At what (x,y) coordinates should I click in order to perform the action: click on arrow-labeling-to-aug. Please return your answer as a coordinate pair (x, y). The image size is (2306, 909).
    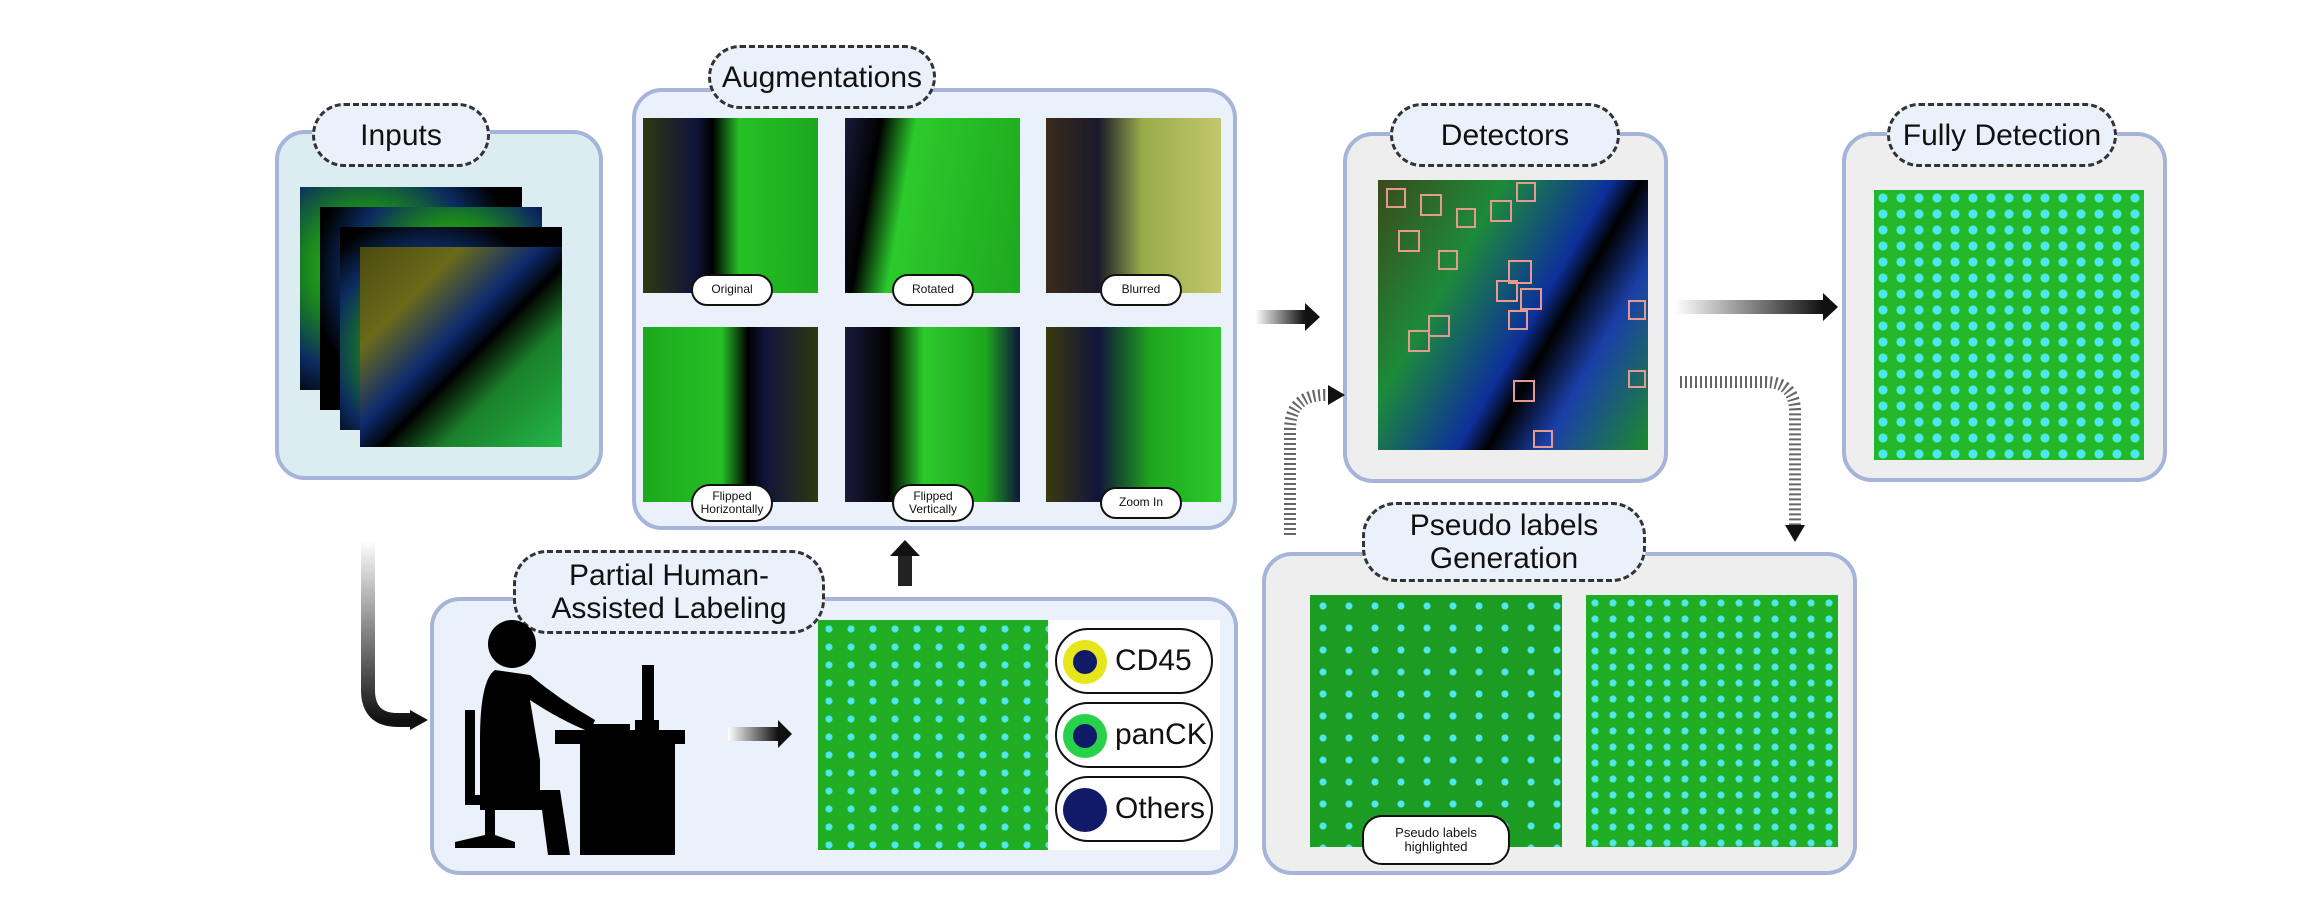
    Looking at the image, I should click on (905, 563).